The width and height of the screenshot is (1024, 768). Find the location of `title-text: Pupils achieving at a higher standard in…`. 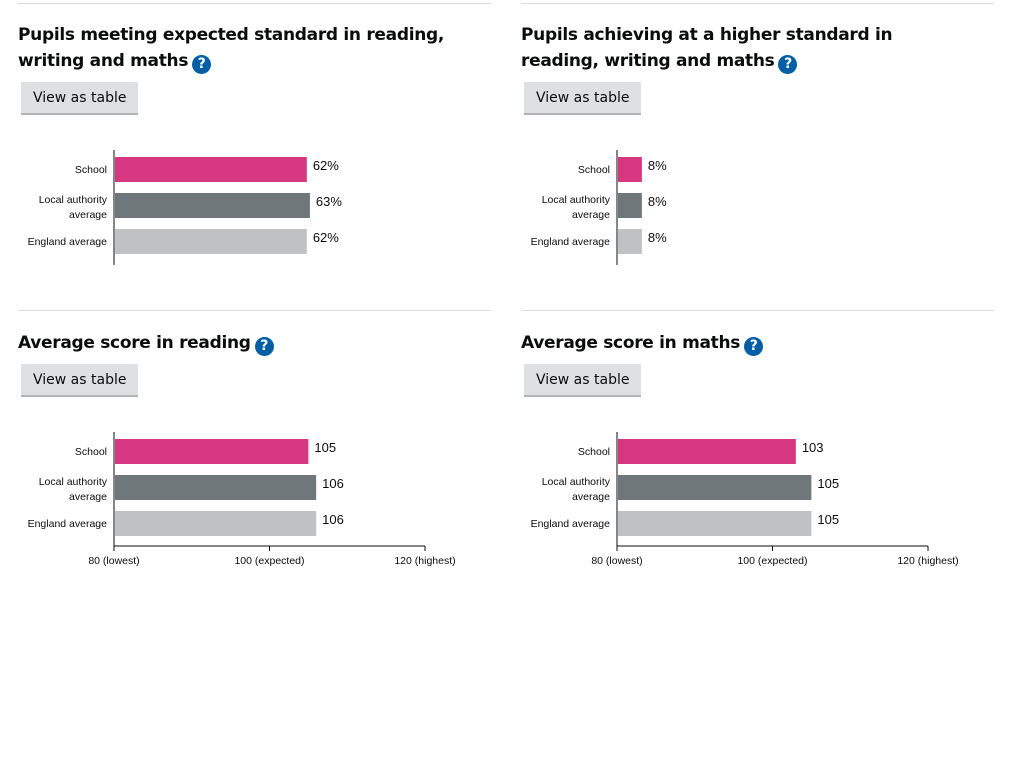

title-text: Pupils achieving at a higher standard in… is located at coordinates (707, 48).